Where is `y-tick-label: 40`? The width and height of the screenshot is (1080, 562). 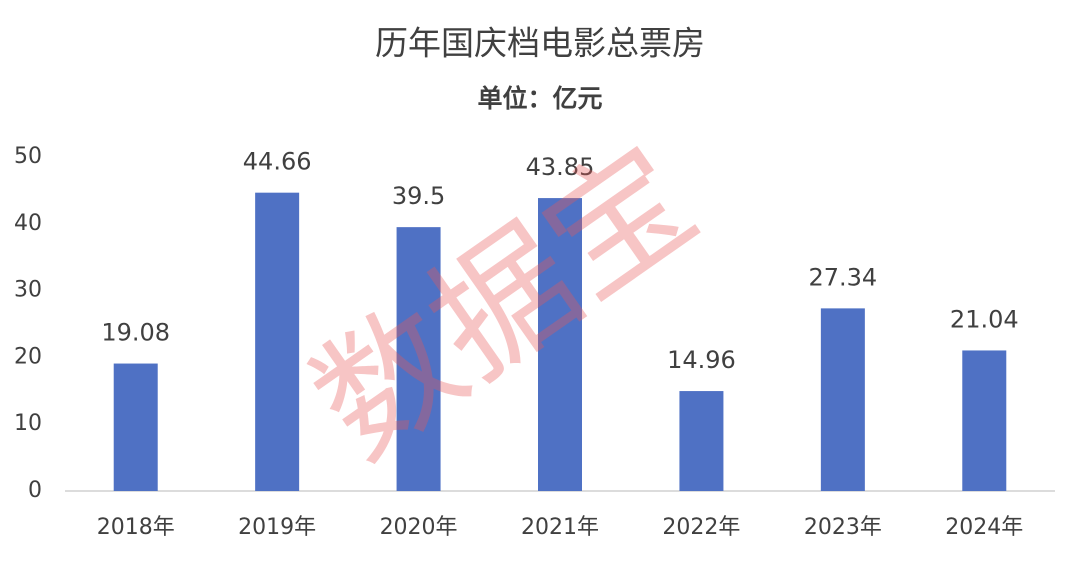 y-tick-label: 40 is located at coordinates (28, 223).